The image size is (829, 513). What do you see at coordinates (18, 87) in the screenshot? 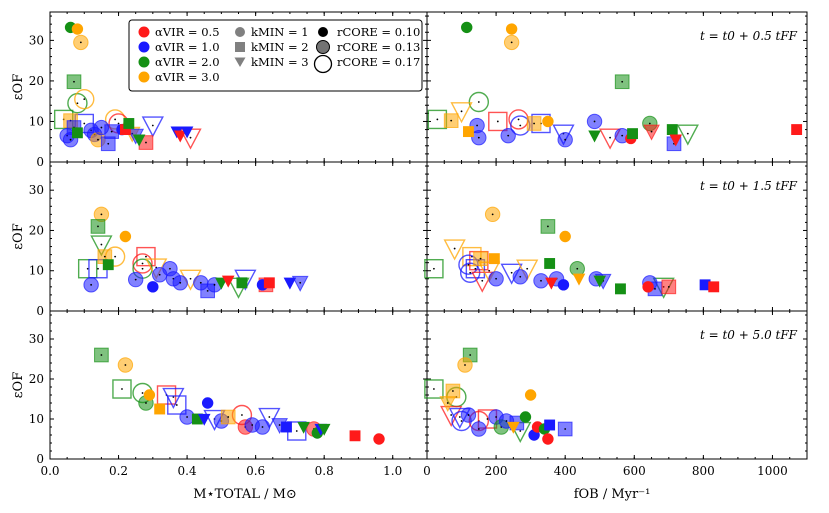
I see `y-axis-label: εOF` at bounding box center [18, 87].